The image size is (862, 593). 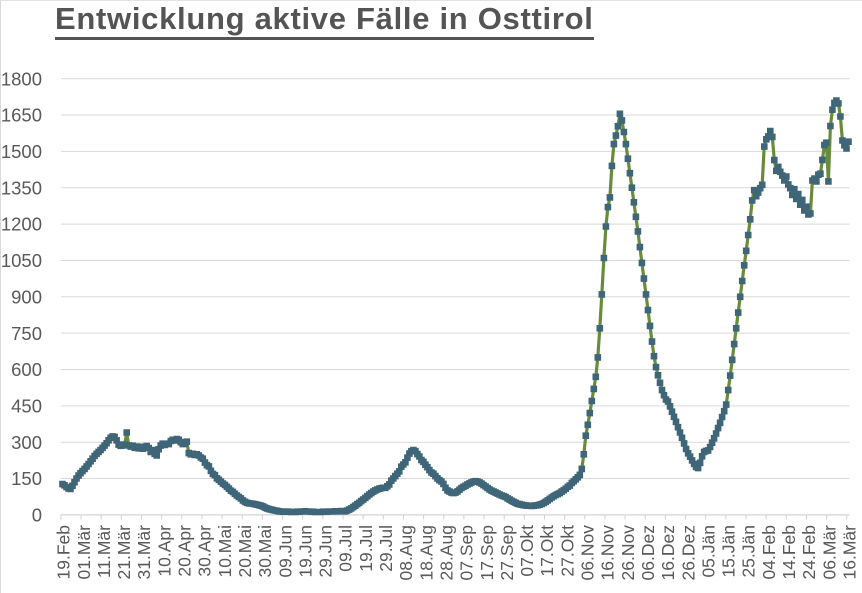 I want to click on svg-text: 10.Mai, so click(x=225, y=551).